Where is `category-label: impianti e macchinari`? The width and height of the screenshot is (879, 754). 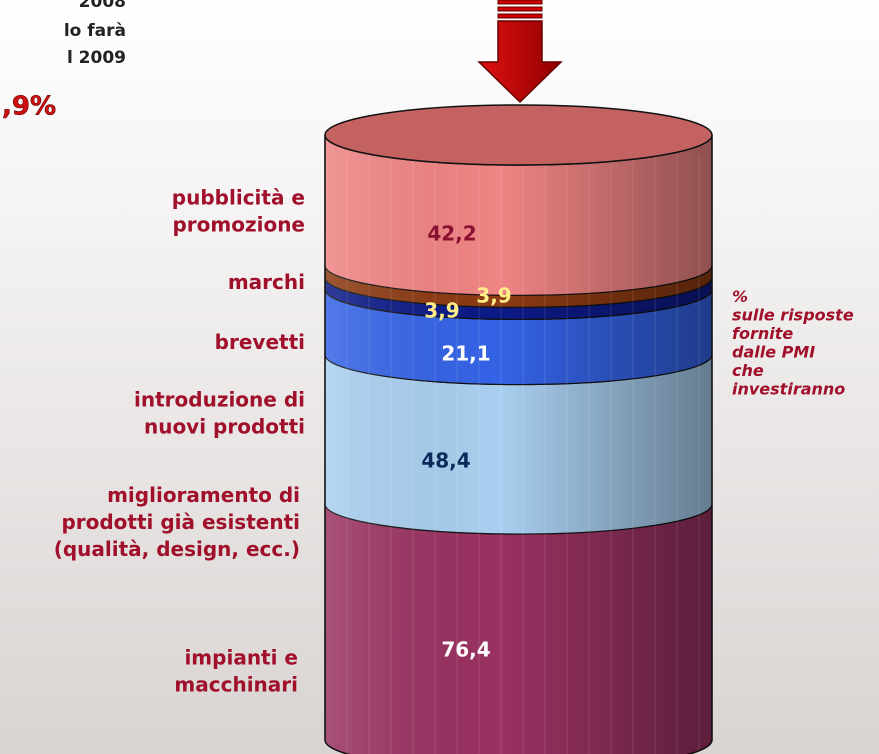
category-label: impianti e macchinari is located at coordinates (236, 670).